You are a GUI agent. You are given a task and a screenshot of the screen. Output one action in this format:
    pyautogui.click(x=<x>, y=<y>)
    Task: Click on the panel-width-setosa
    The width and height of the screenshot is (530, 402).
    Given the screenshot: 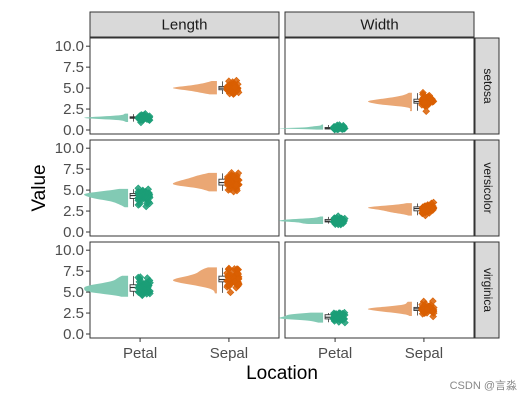 What is the action you would take?
    pyautogui.click(x=377, y=86)
    